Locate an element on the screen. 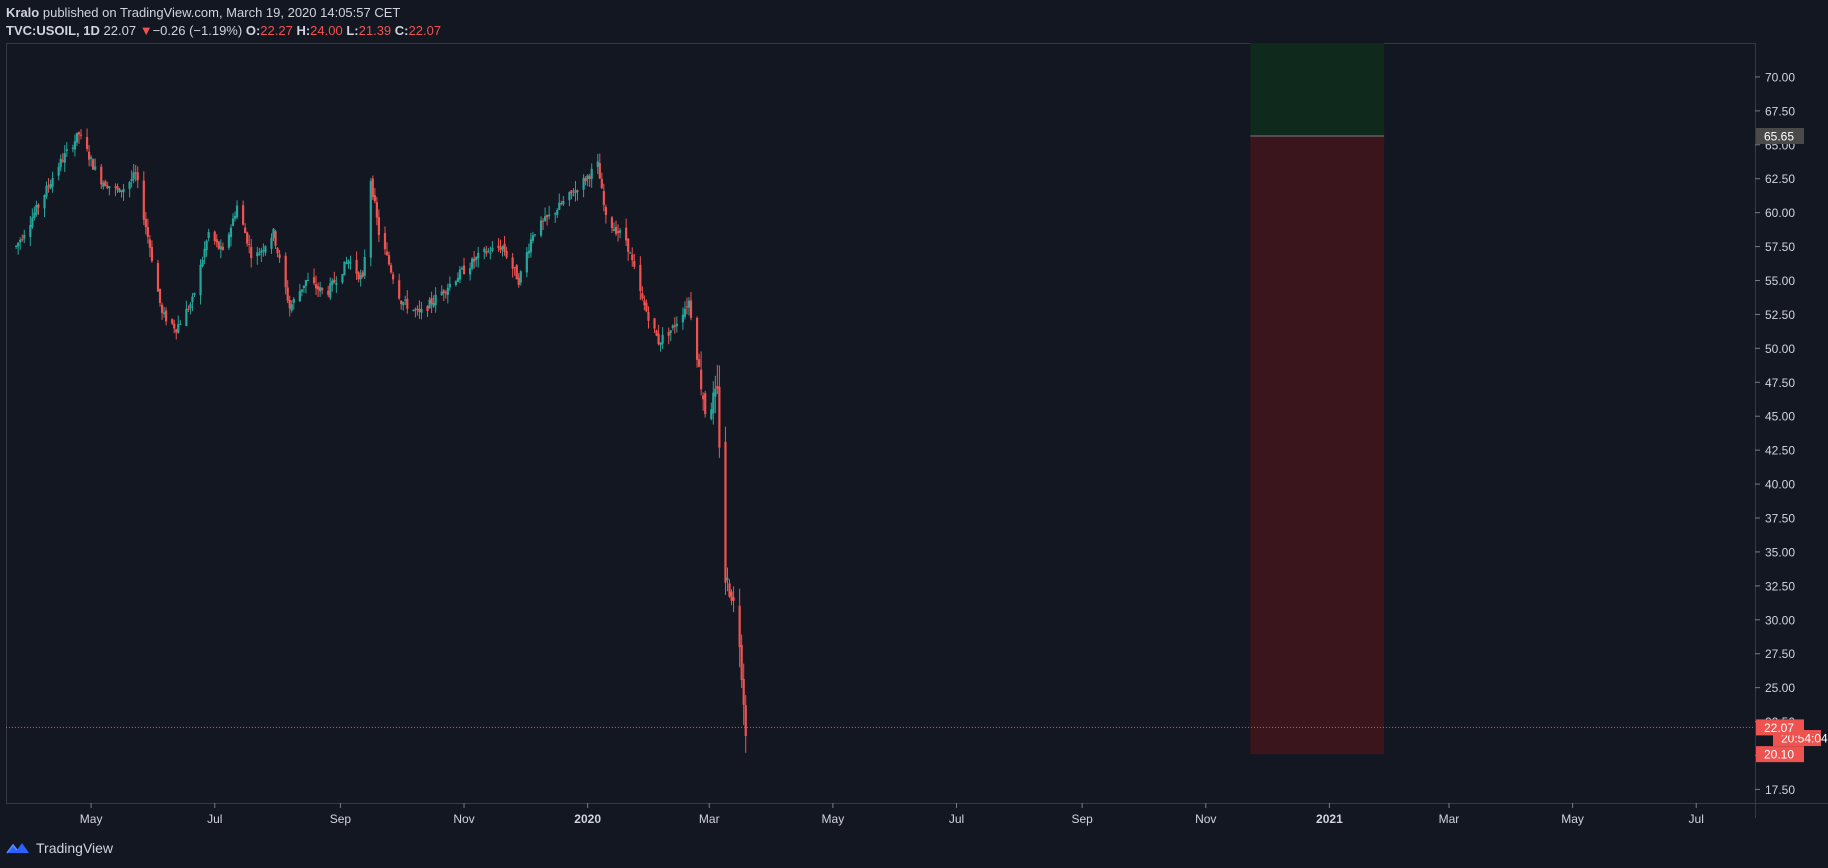 The image size is (1828, 868). symbol-label: TVC:USOIL, 1D is located at coordinates (53, 30).